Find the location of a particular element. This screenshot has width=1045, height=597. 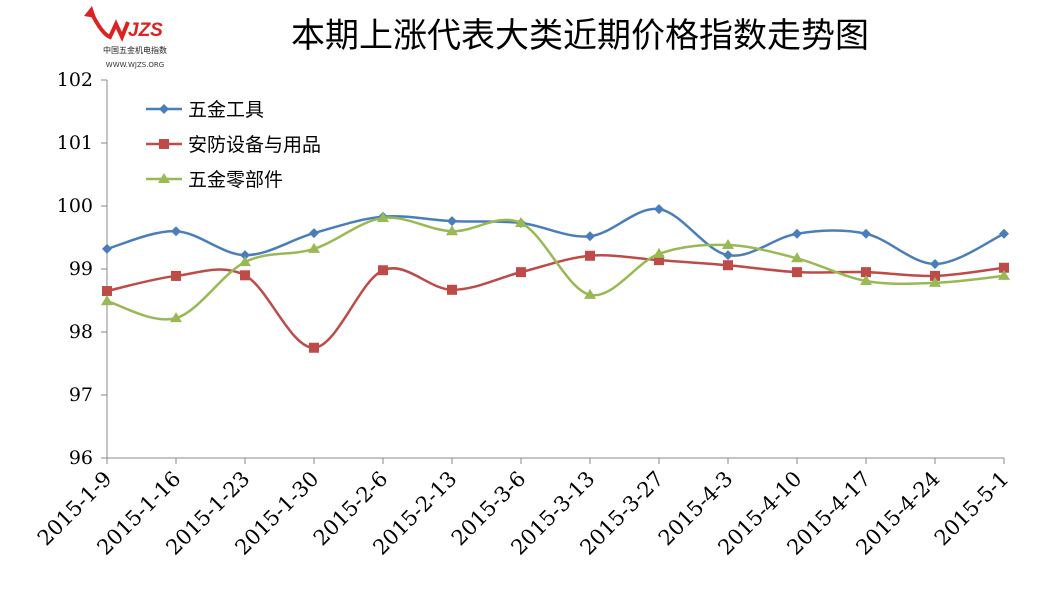

chart-title: 本期上涨代表大类近期价格指数走势图 is located at coordinates (580, 36).